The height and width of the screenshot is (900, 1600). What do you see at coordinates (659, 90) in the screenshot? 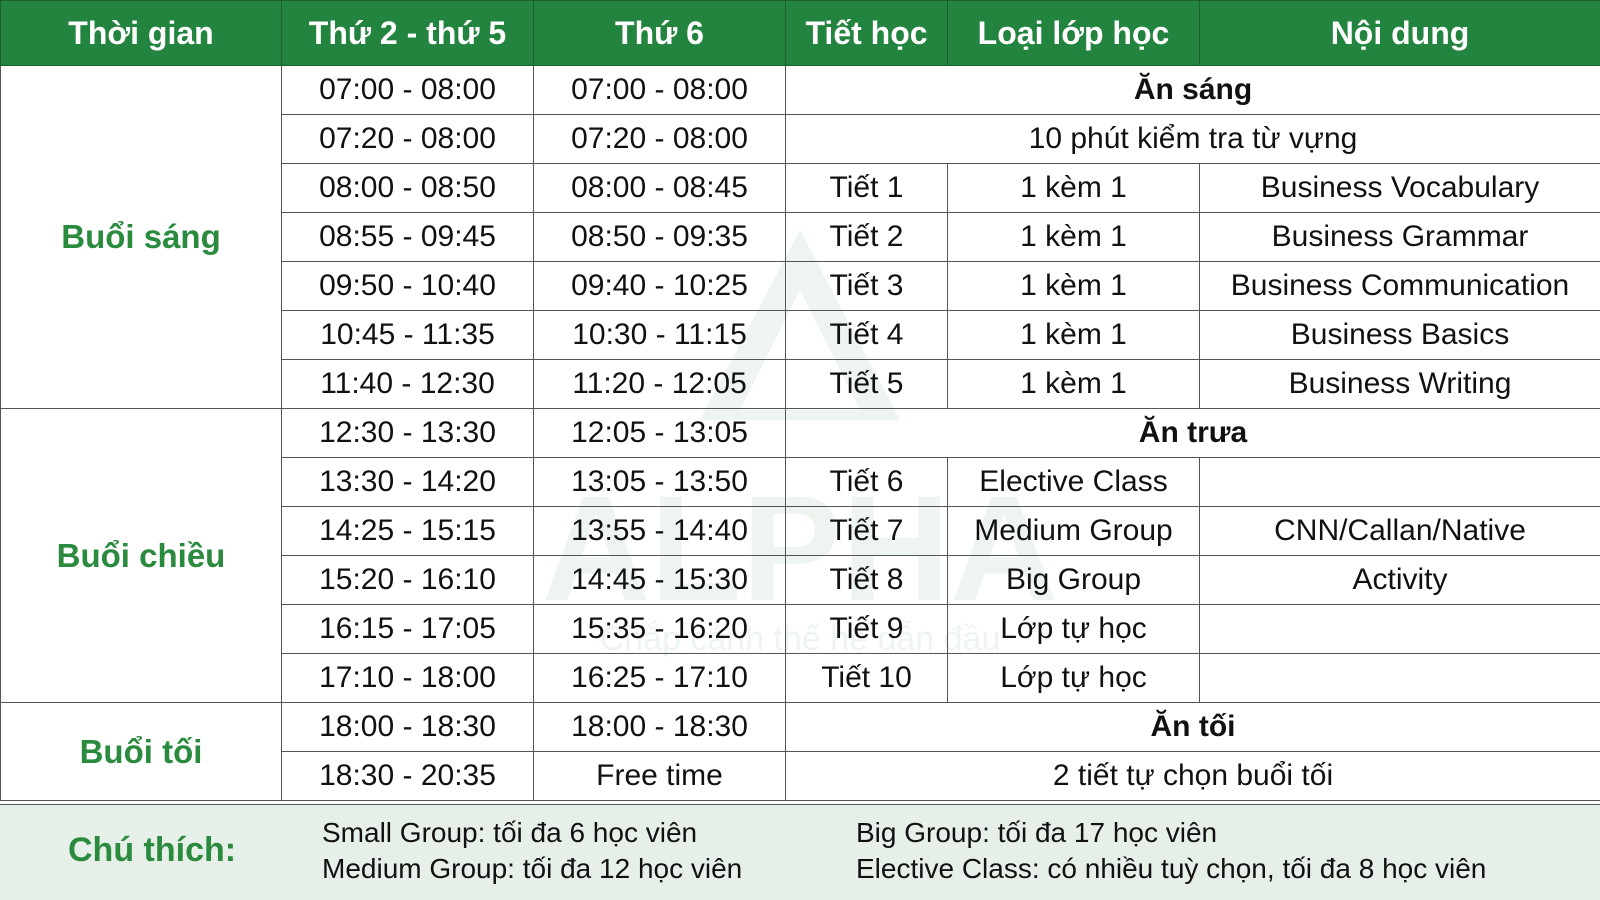
I see `time-fri: 07:00 - 08:00` at bounding box center [659, 90].